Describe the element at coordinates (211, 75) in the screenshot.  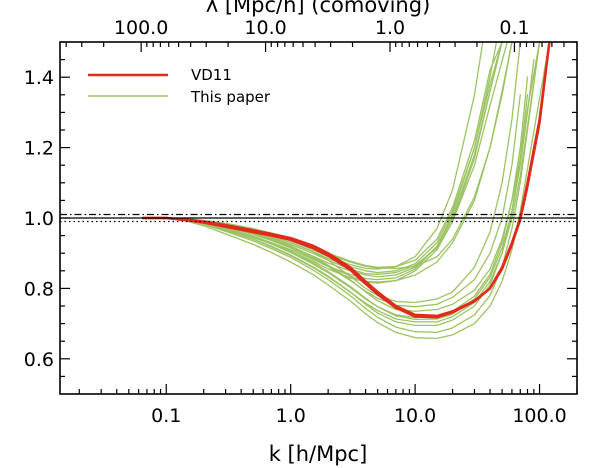
I see `legend-label-vd11: VD11` at that location.